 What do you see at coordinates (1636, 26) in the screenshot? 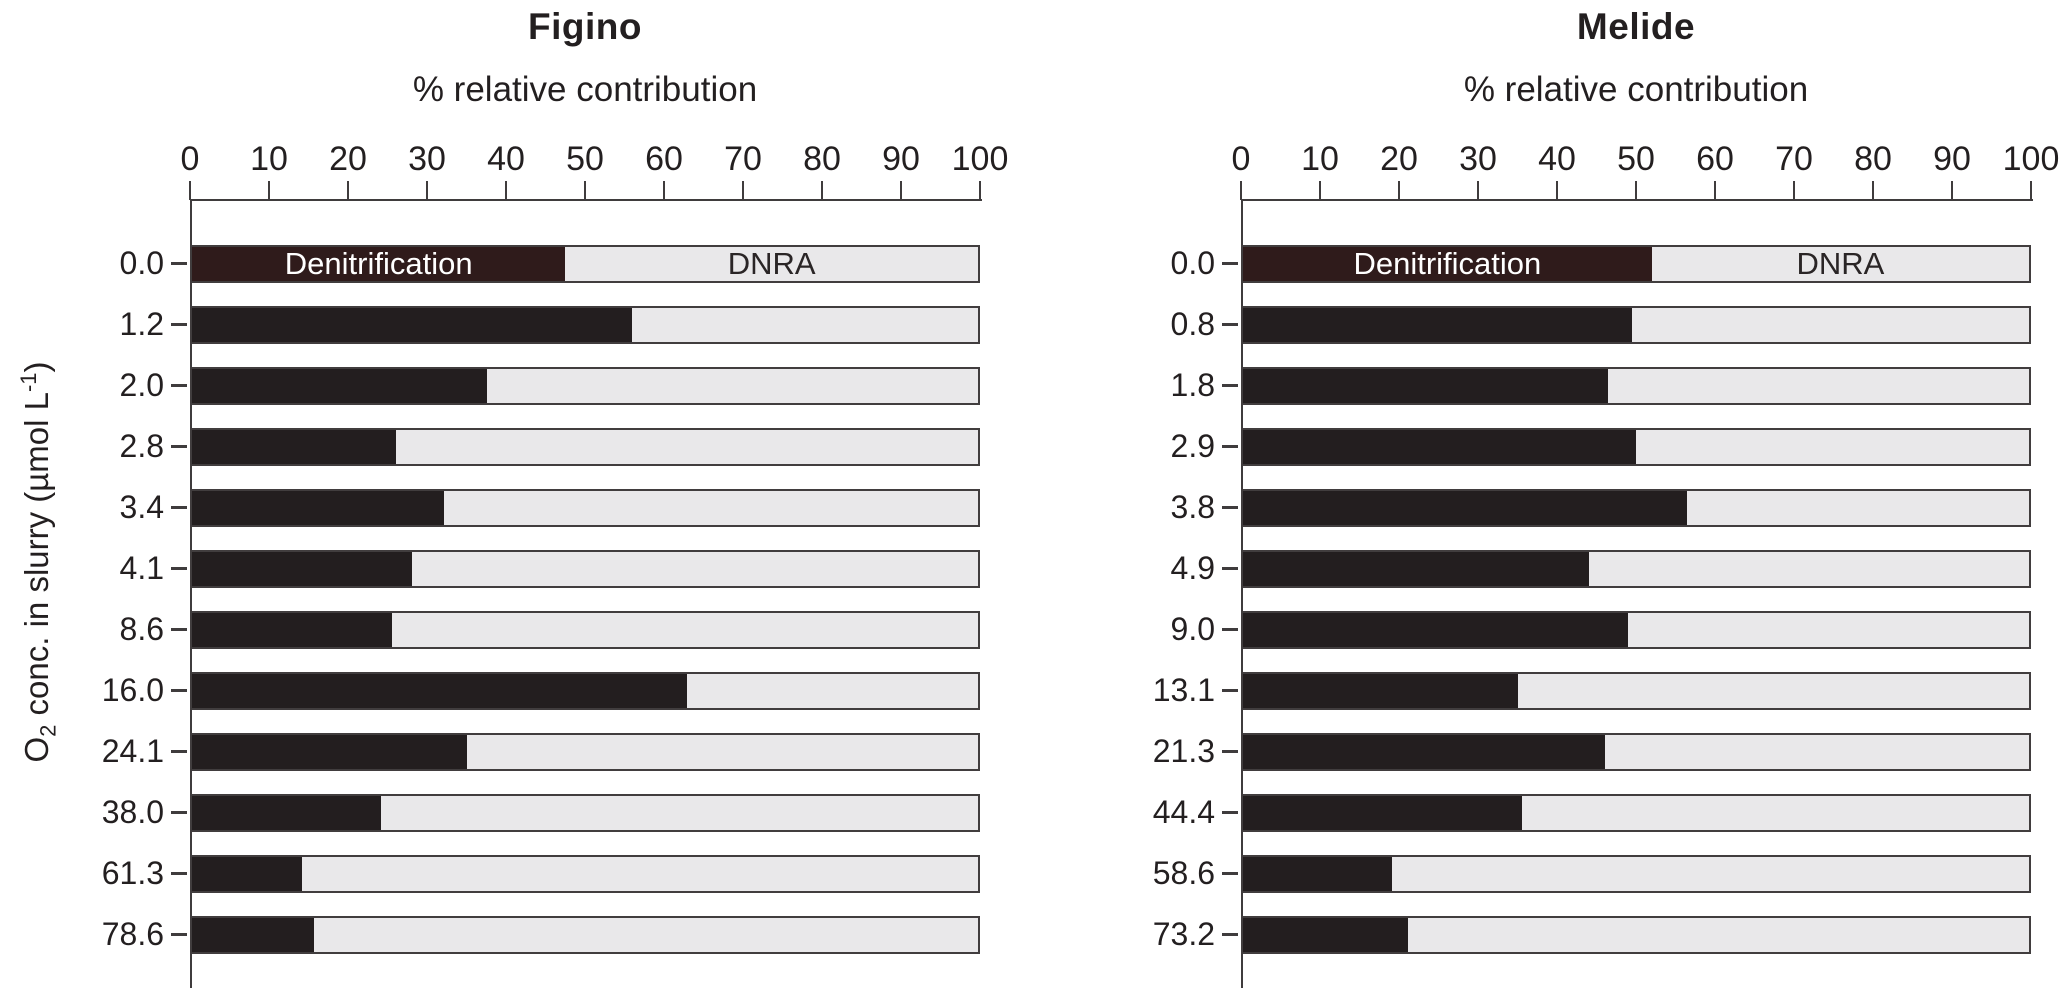
I see `chart-title: Melide` at bounding box center [1636, 26].